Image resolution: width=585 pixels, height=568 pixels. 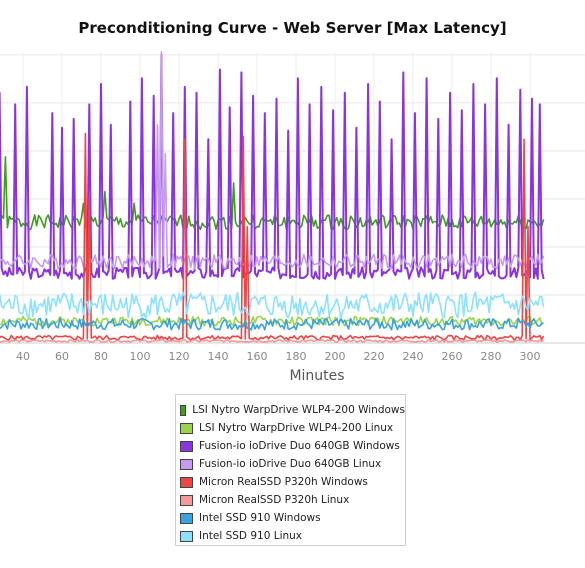 I want to click on x-tick-label: 160, so click(x=257, y=356).